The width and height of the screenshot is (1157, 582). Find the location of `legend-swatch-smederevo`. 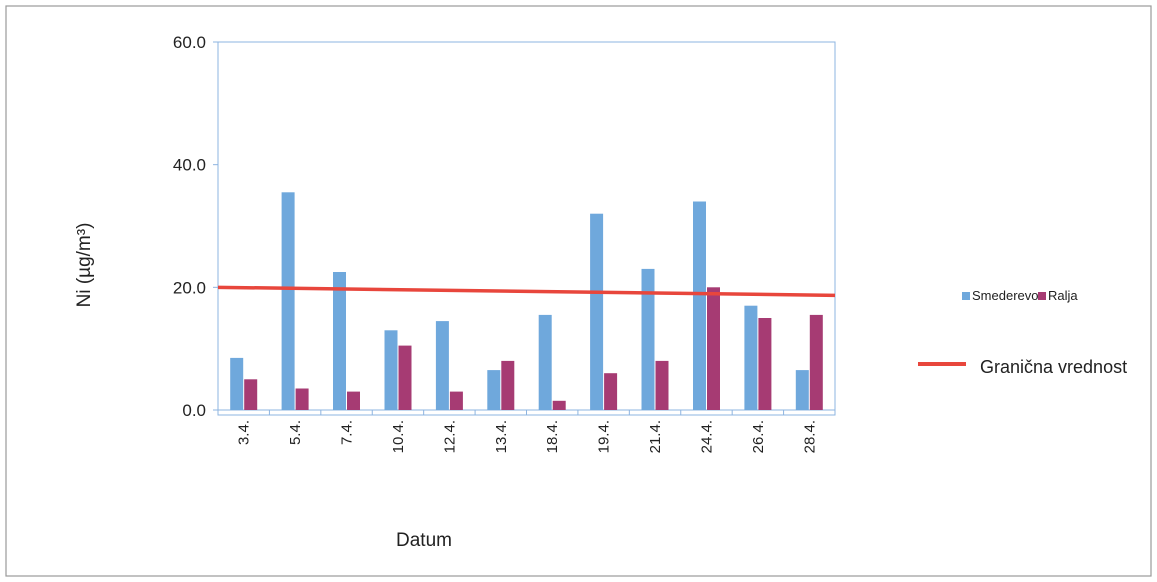

legend-swatch-smederevo is located at coordinates (966, 296).